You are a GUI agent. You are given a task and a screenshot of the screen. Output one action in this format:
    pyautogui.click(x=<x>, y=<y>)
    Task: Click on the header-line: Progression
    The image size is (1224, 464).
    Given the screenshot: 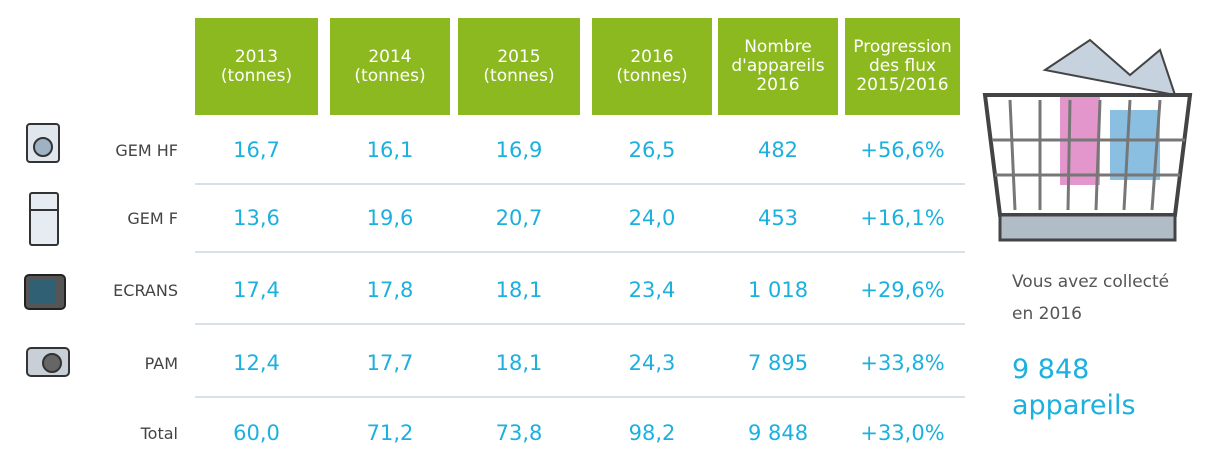 What is the action you would take?
    pyautogui.click(x=902, y=47)
    